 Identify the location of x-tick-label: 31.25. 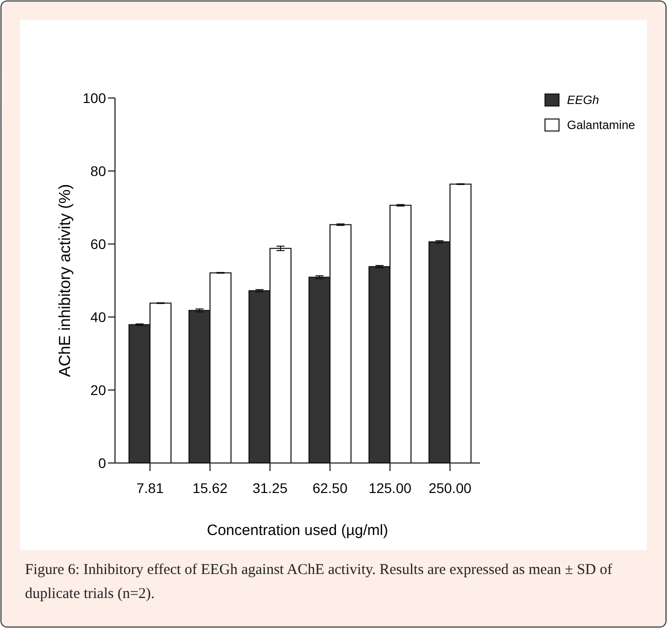
(270, 488).